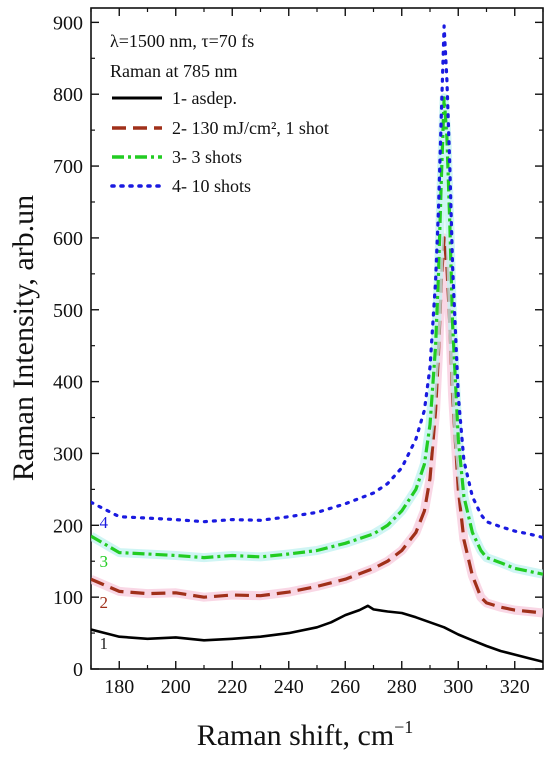 The image size is (550, 758). What do you see at coordinates (103, 643) in the screenshot?
I see `series-number-label: 1` at bounding box center [103, 643].